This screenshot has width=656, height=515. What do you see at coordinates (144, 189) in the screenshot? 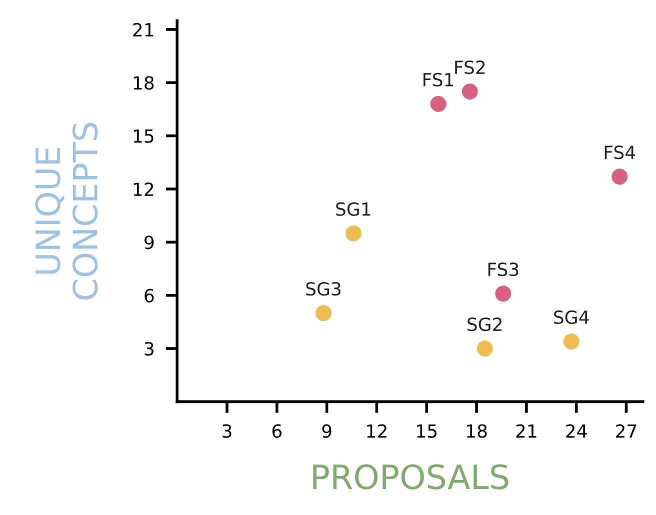
I see `y-tick-label: 12` at bounding box center [144, 189].